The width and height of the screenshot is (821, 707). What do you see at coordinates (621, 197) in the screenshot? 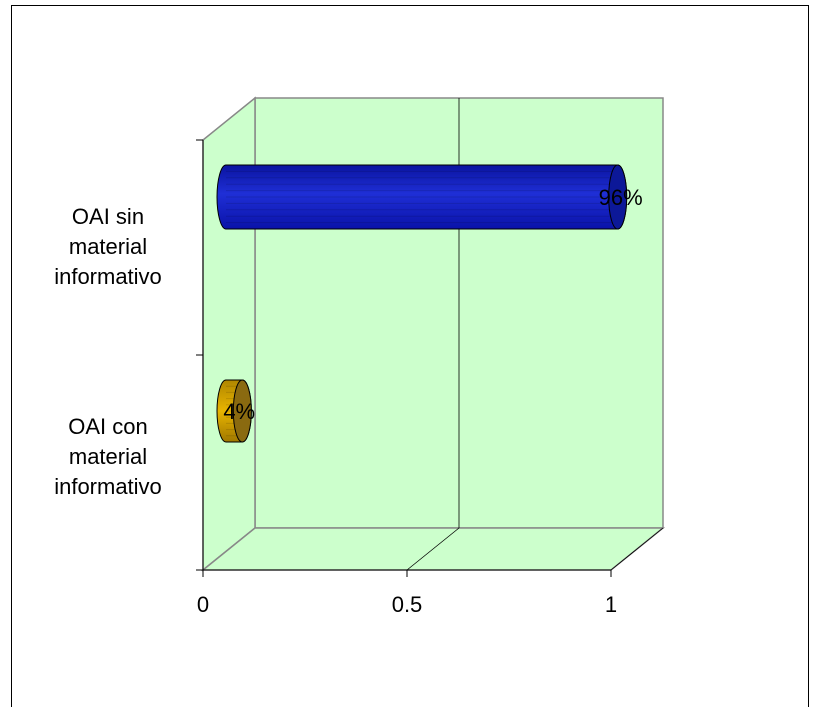
I see `data-label-0: 96%` at bounding box center [621, 197].